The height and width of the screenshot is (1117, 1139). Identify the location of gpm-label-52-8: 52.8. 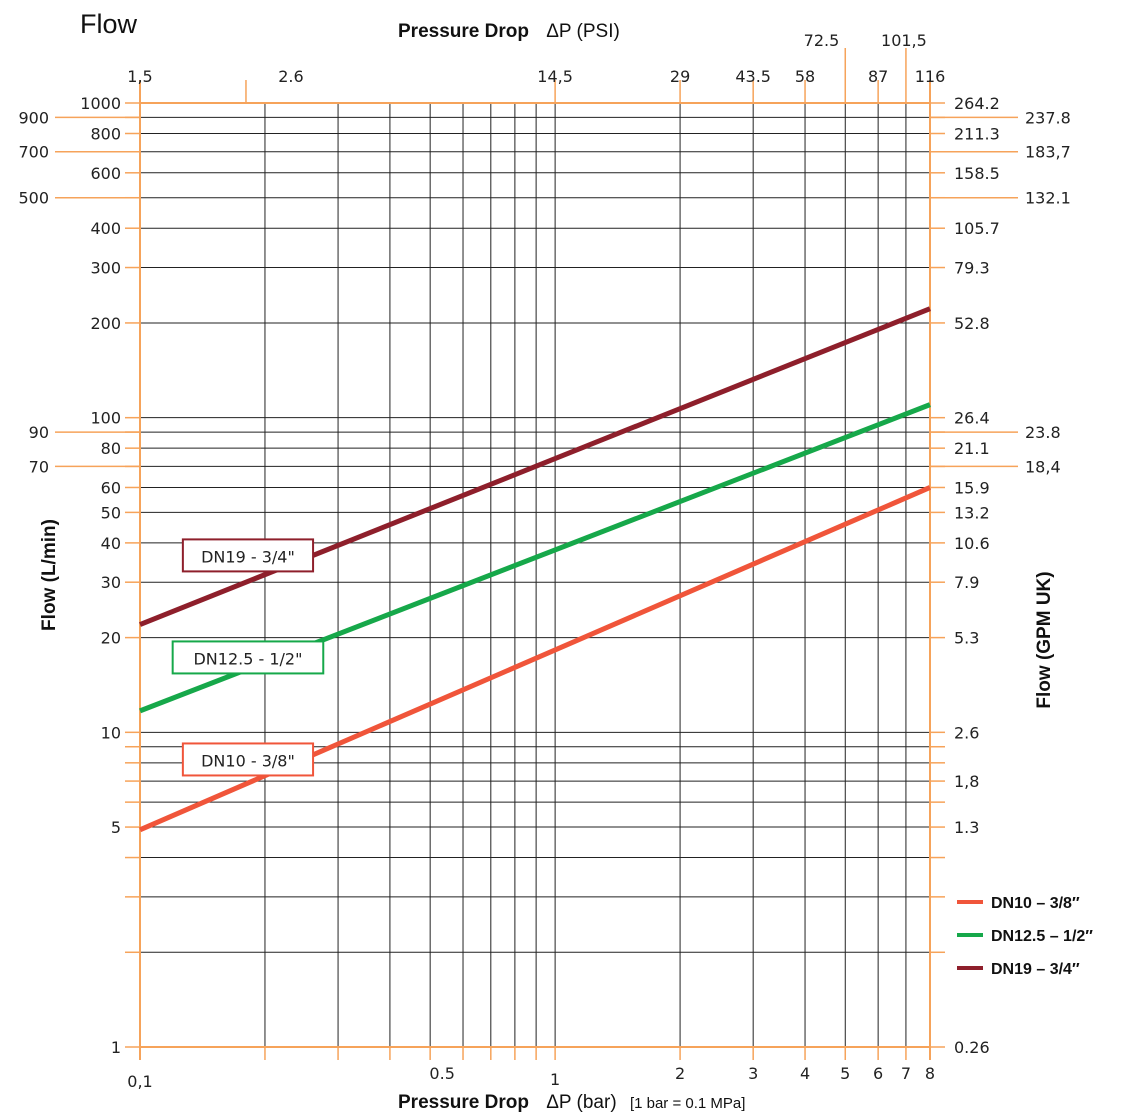
(972, 323).